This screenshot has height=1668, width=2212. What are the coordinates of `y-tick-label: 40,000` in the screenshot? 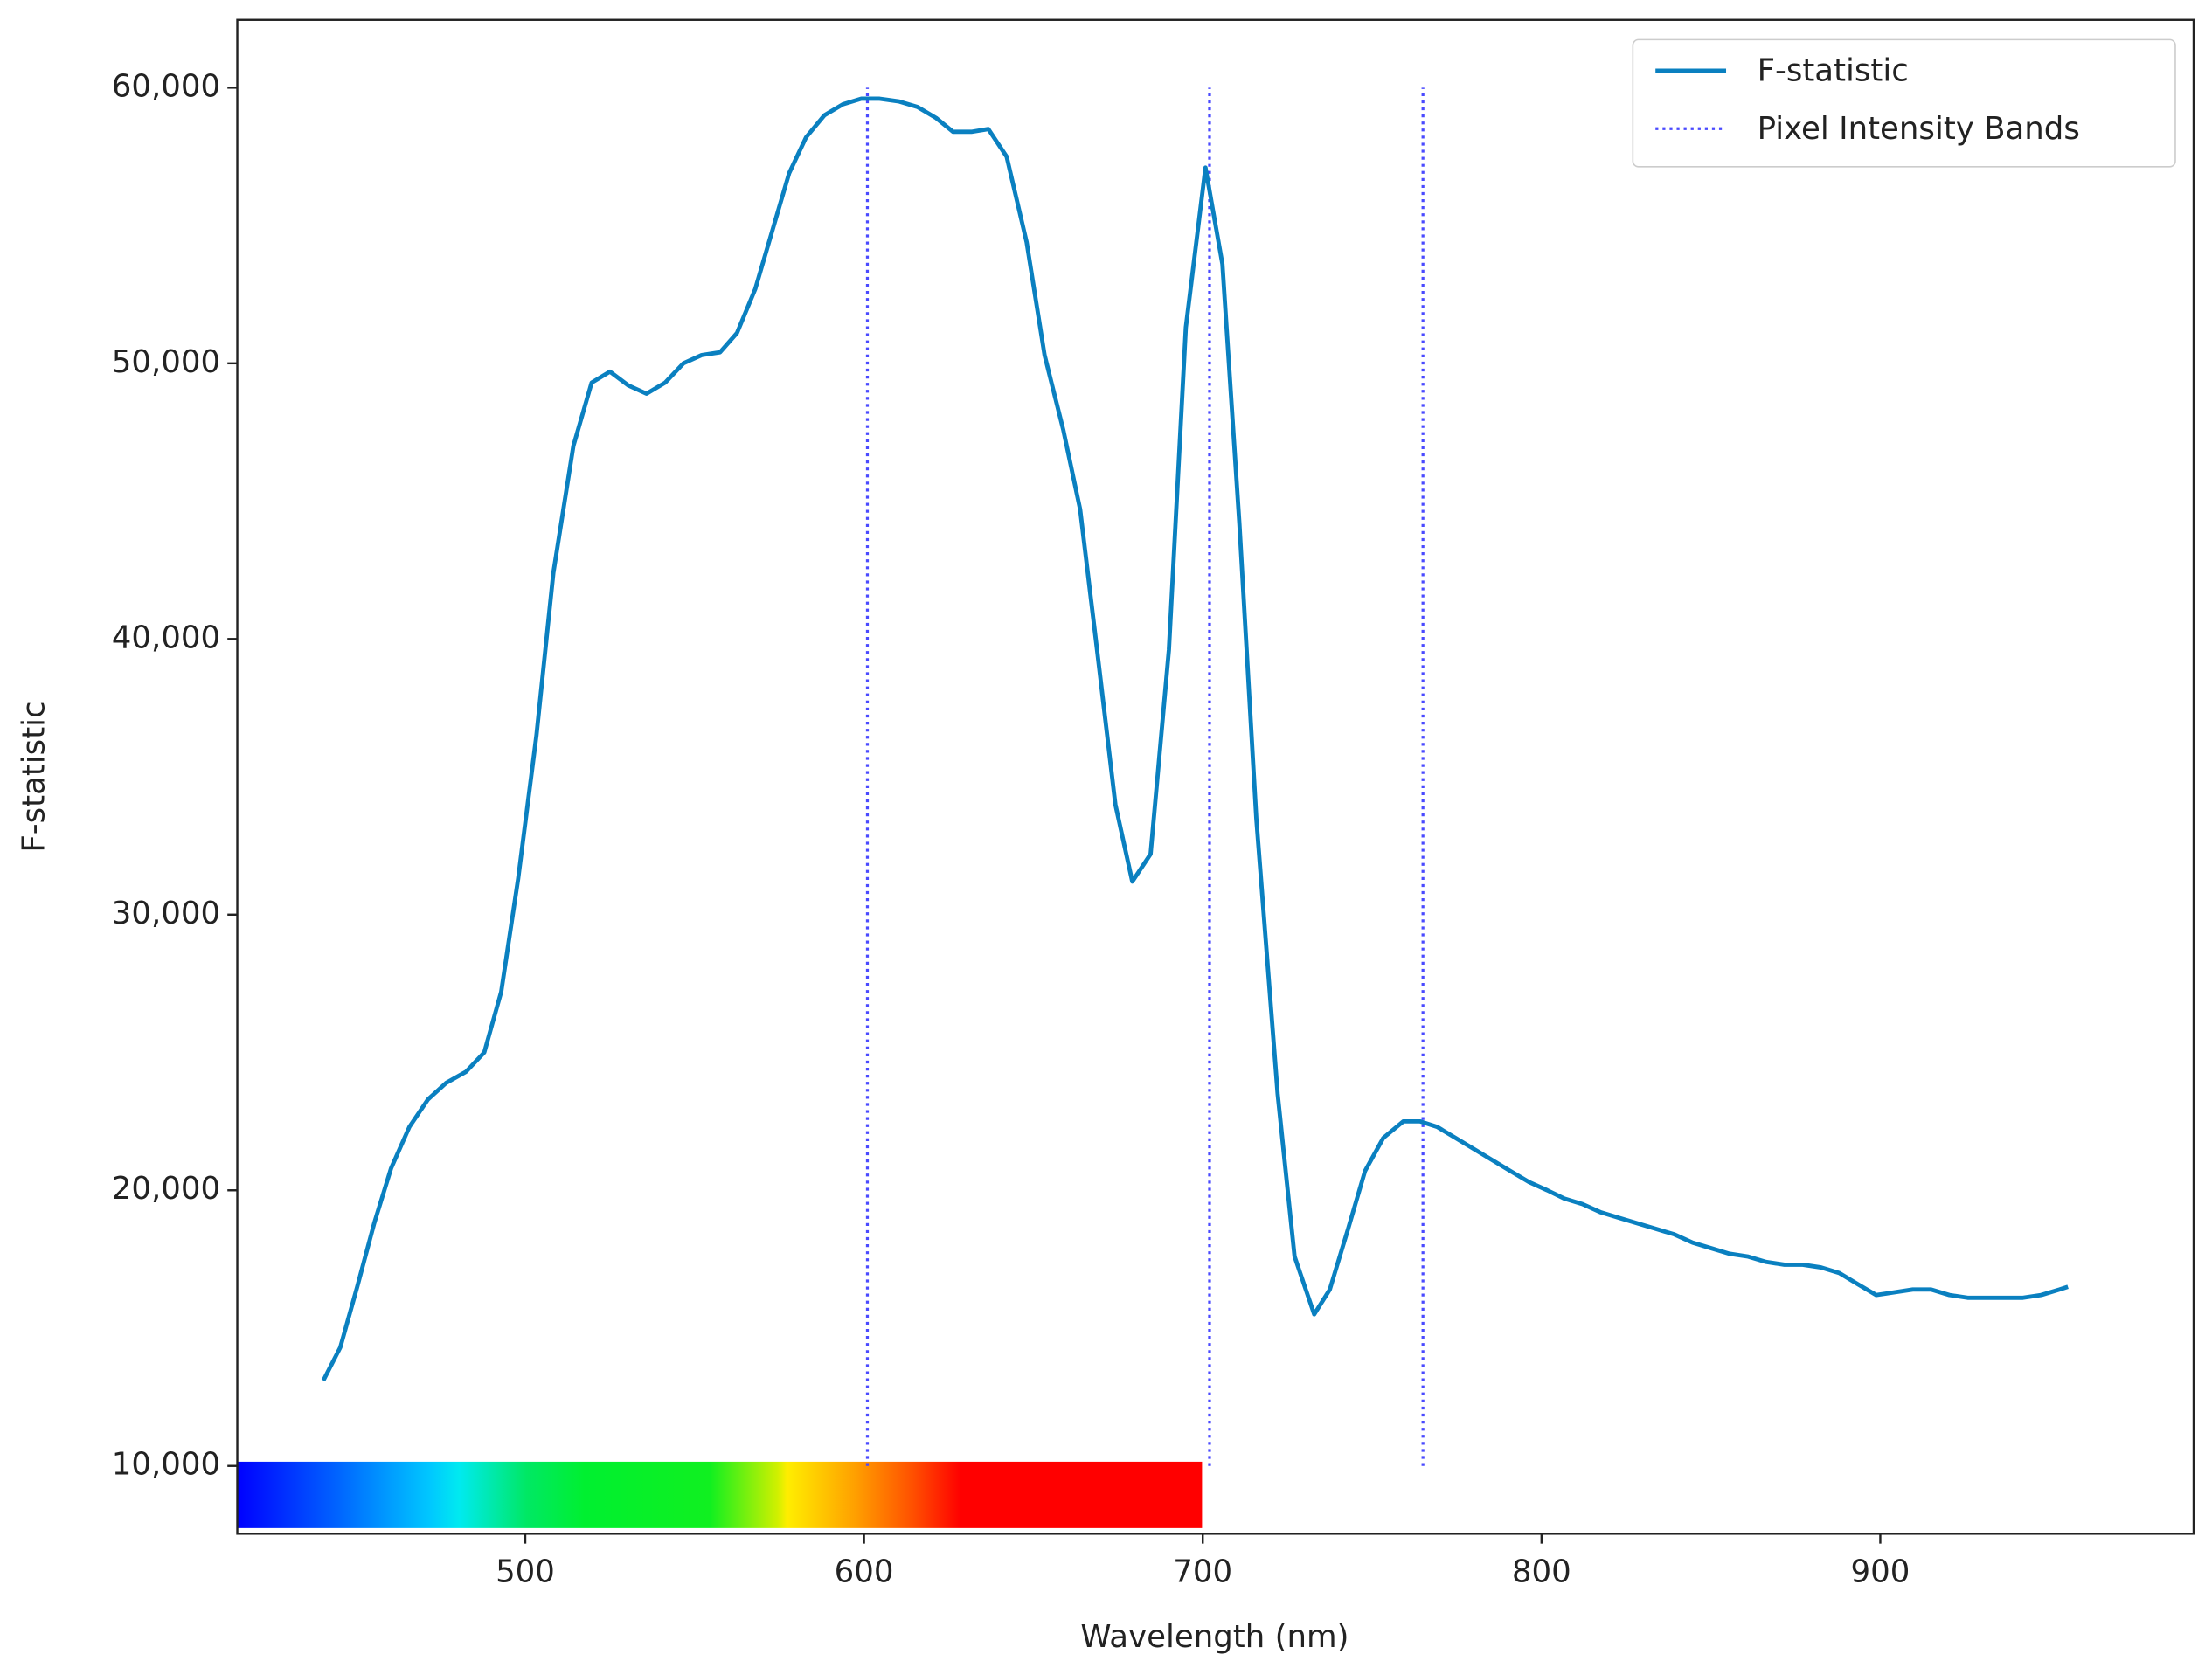 It's located at (166, 637).